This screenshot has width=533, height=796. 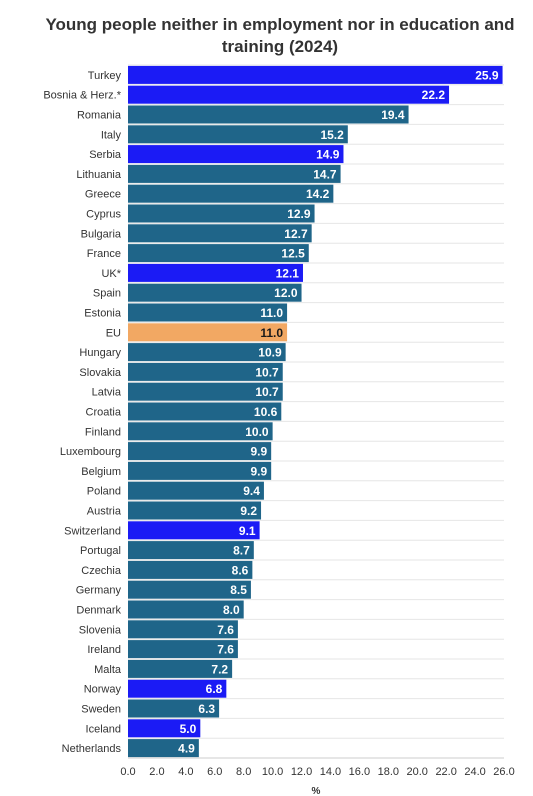 I want to click on category-label: Sweden, so click(x=101, y=710).